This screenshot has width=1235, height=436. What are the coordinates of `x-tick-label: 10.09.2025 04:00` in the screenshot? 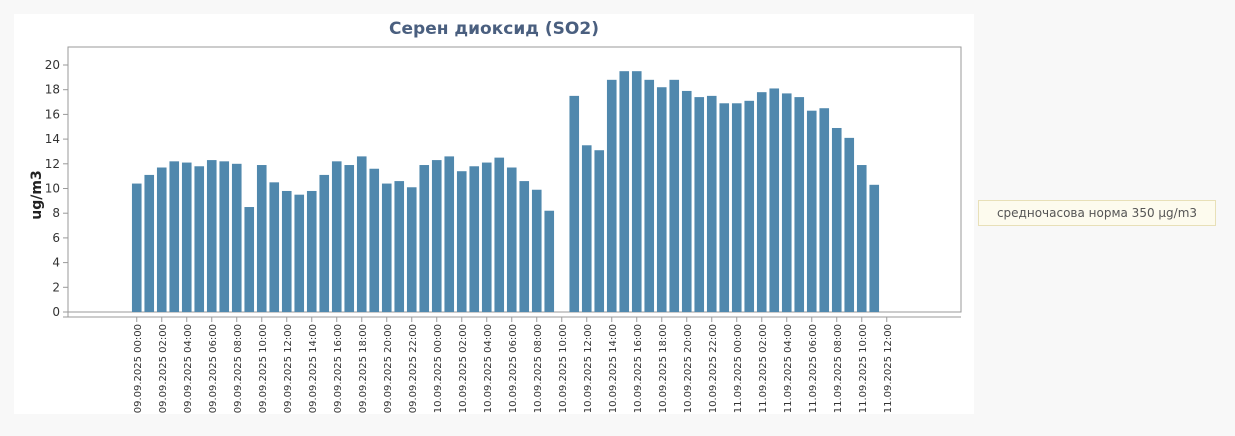 It's located at (488, 368).